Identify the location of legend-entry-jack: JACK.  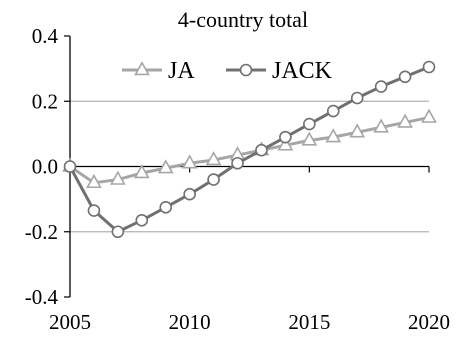
(279, 71).